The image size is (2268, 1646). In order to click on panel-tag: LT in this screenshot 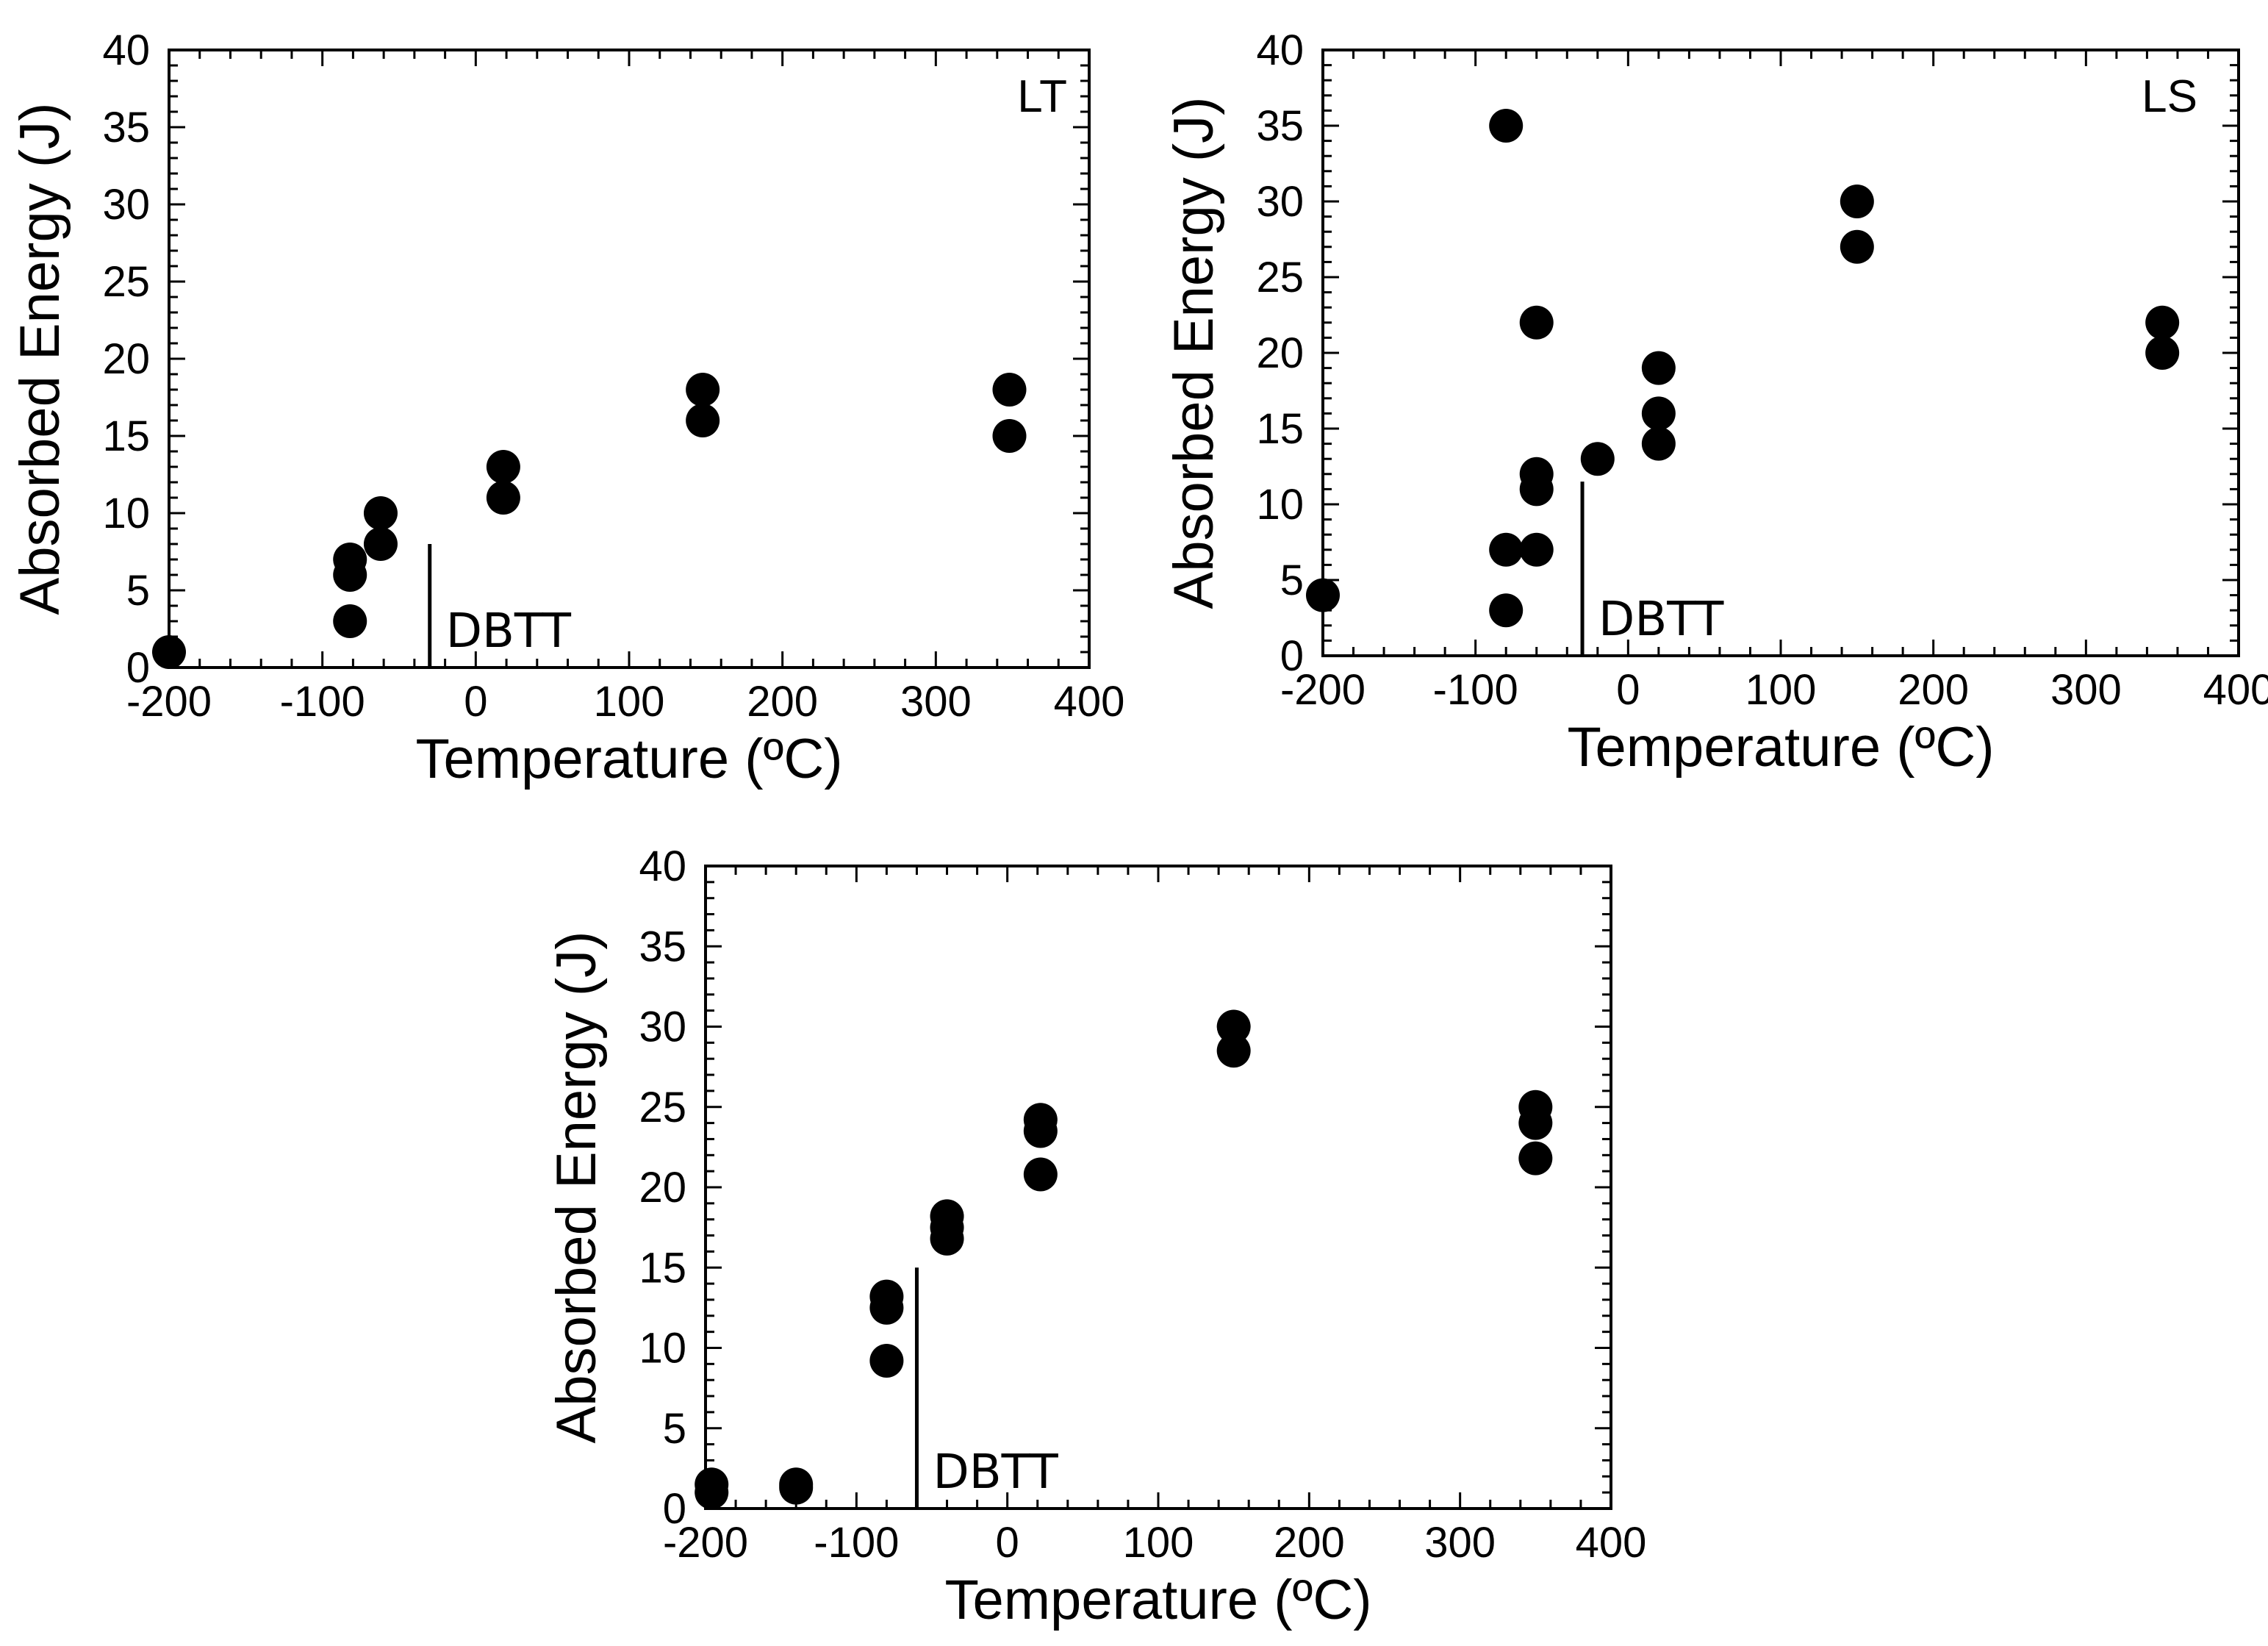, I will do `click(1042, 96)`.